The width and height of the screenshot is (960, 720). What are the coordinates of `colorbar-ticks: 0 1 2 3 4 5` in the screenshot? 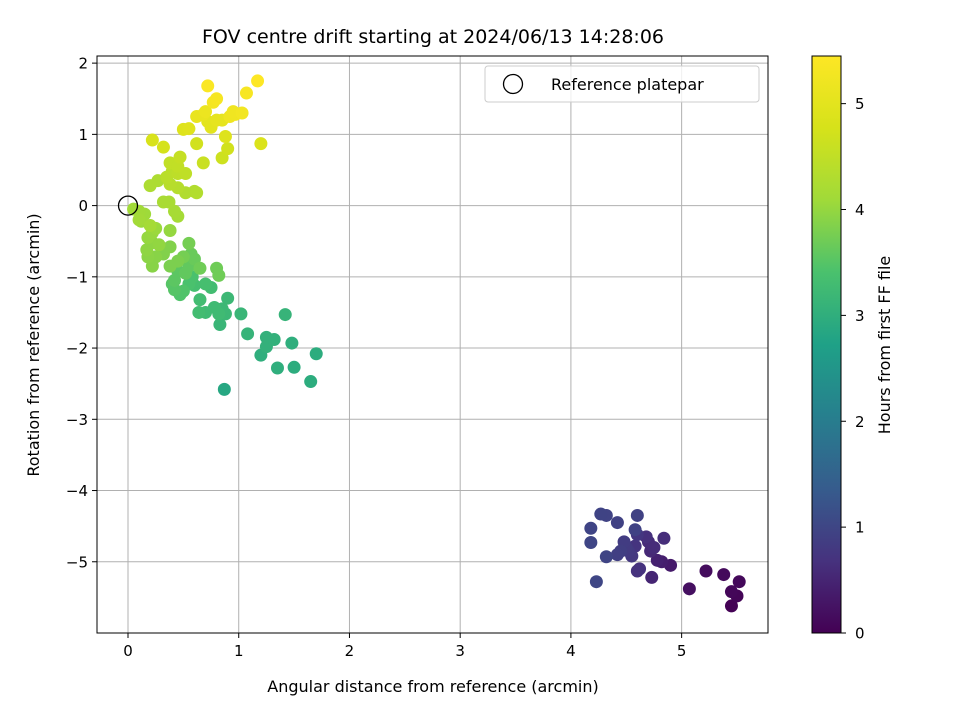 It's located at (853, 369).